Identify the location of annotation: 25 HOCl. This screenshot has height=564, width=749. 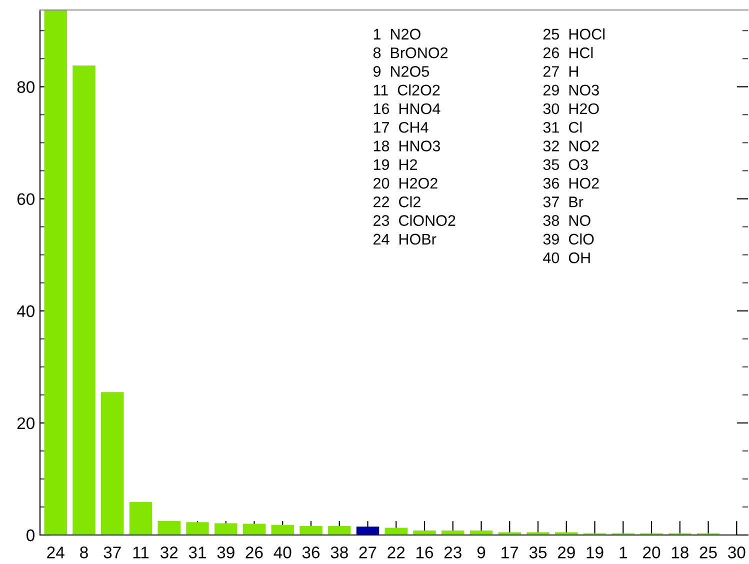
(573, 34).